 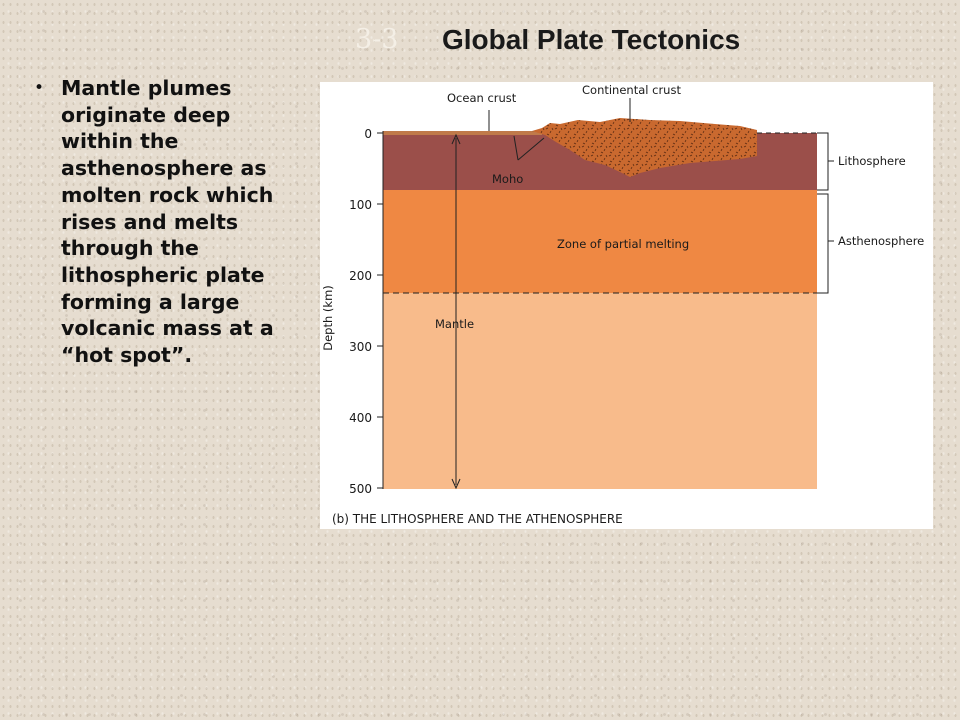 What do you see at coordinates (872, 161) in the screenshot?
I see `label-lithosphere: Lithosphere` at bounding box center [872, 161].